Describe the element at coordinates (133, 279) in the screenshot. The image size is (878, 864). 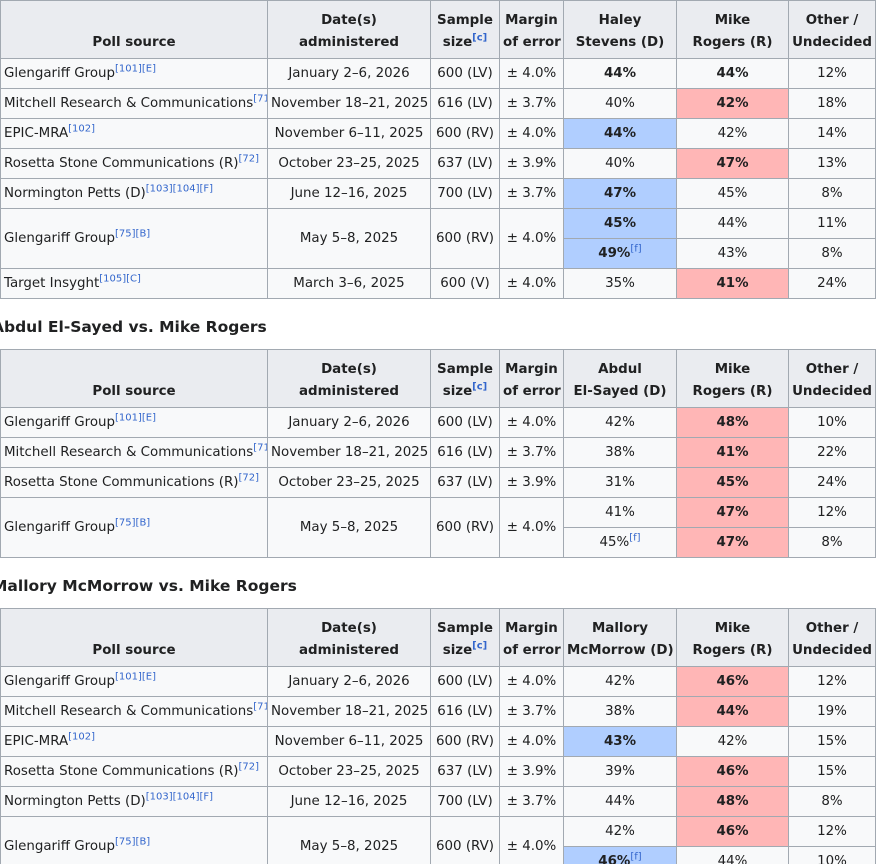
I see `citation: [C]` at that location.